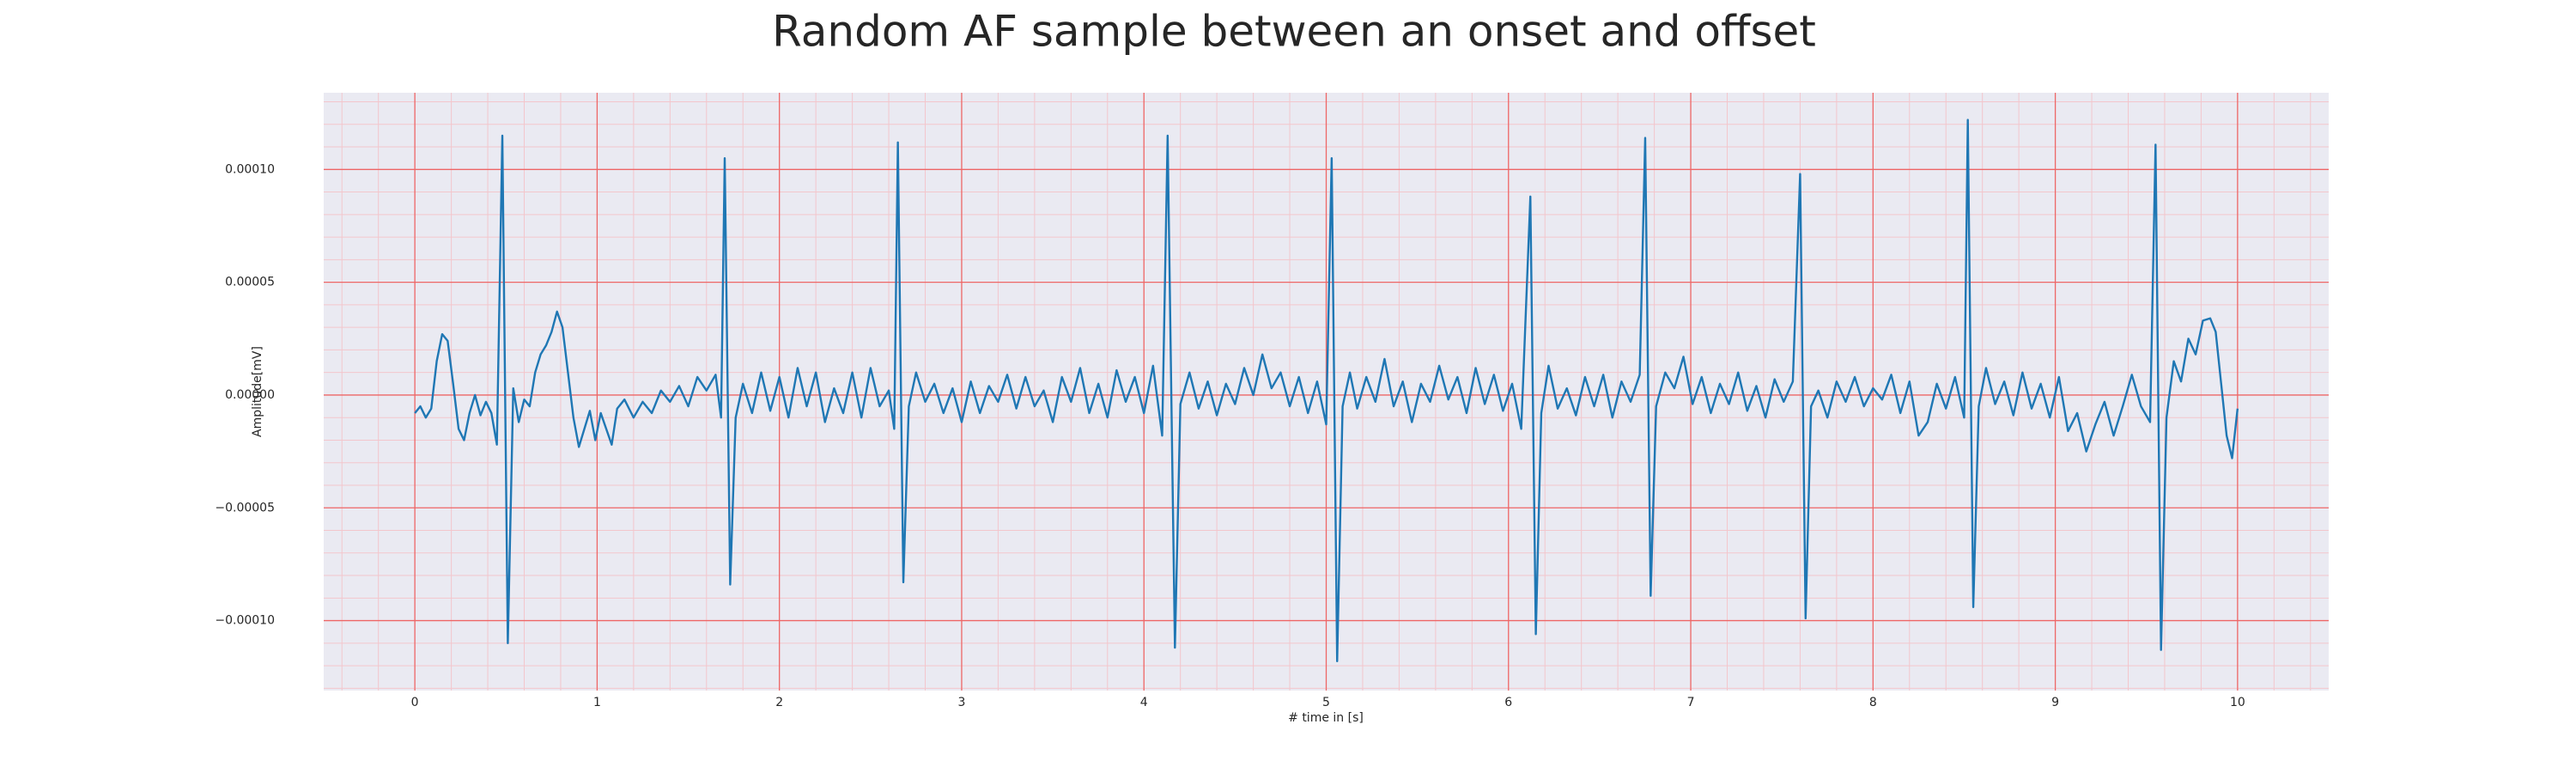 This screenshot has width=2576, height=773. What do you see at coordinates (1326, 718) in the screenshot?
I see `x-axis-label: # time in [s]` at bounding box center [1326, 718].